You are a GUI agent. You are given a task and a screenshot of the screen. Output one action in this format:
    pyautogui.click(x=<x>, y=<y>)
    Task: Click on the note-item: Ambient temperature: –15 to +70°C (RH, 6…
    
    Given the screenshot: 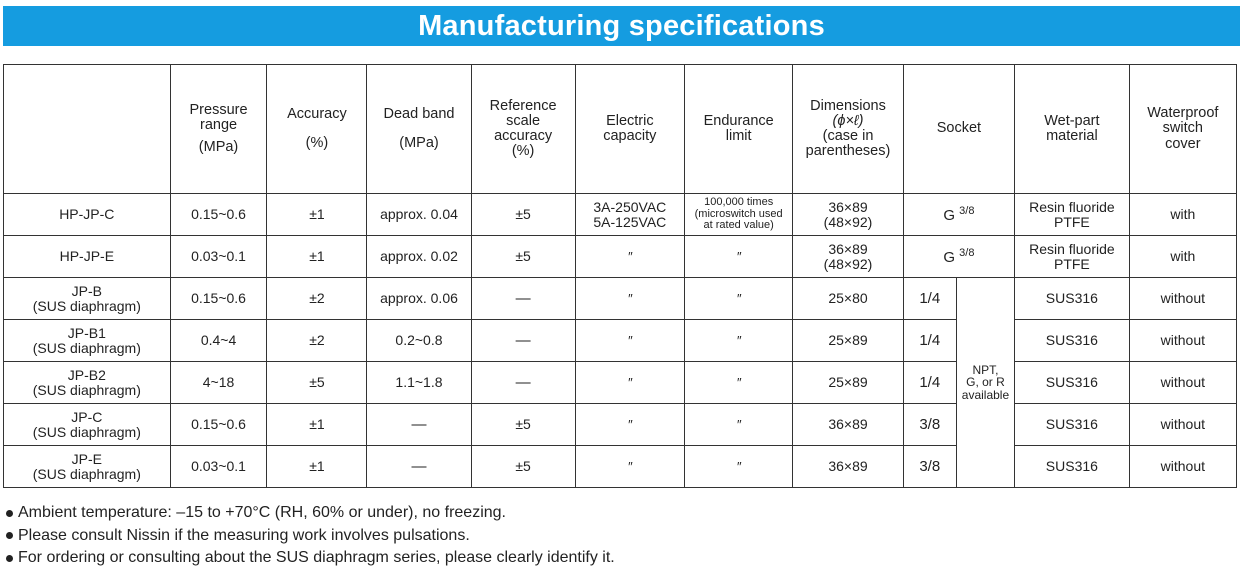 What is the action you would take?
    pyautogui.click(x=310, y=513)
    